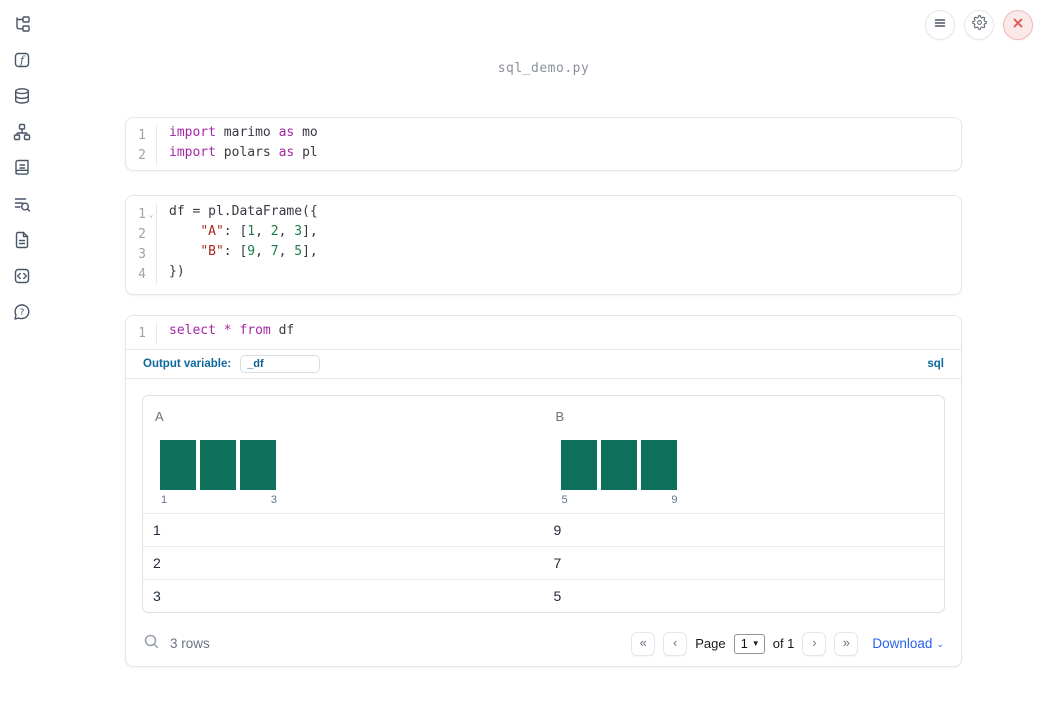 Image resolution: width=1043 pixels, height=713 pixels. I want to click on select-caret-icon: ▼, so click(755, 643).